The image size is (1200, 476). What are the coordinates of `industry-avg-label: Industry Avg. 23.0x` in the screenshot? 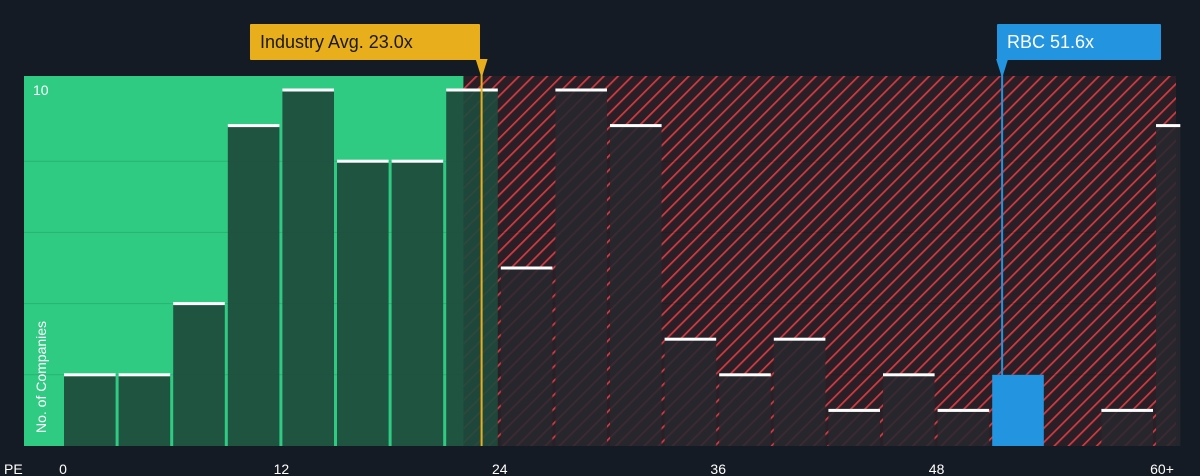 It's located at (336, 42).